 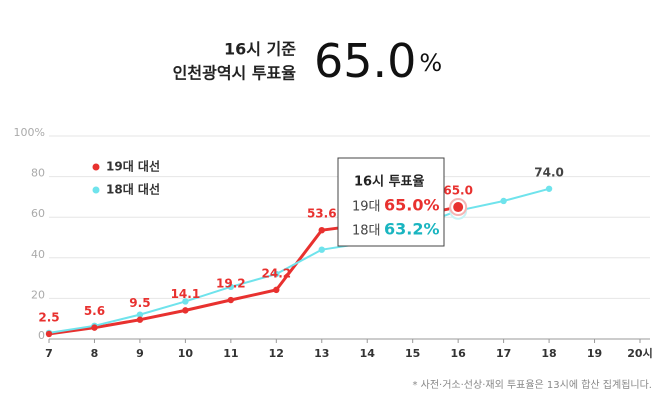 What do you see at coordinates (133, 166) in the screenshot?
I see `legend-label: 19대 대선` at bounding box center [133, 166].